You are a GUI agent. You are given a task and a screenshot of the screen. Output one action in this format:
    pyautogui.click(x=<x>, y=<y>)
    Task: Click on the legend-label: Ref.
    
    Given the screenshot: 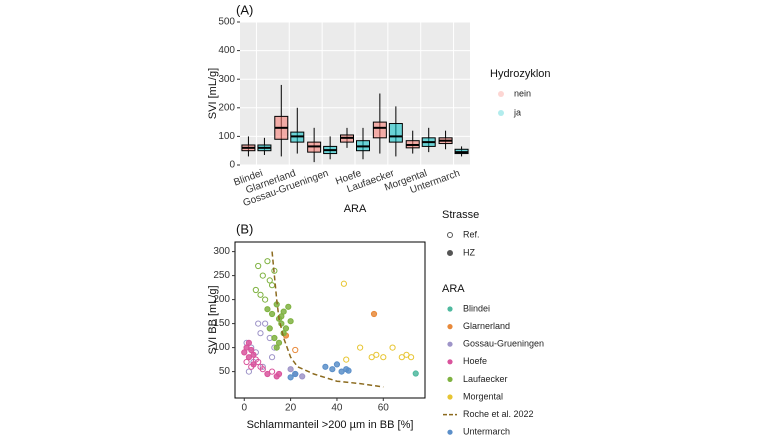 What is the action you would take?
    pyautogui.click(x=471, y=234)
    